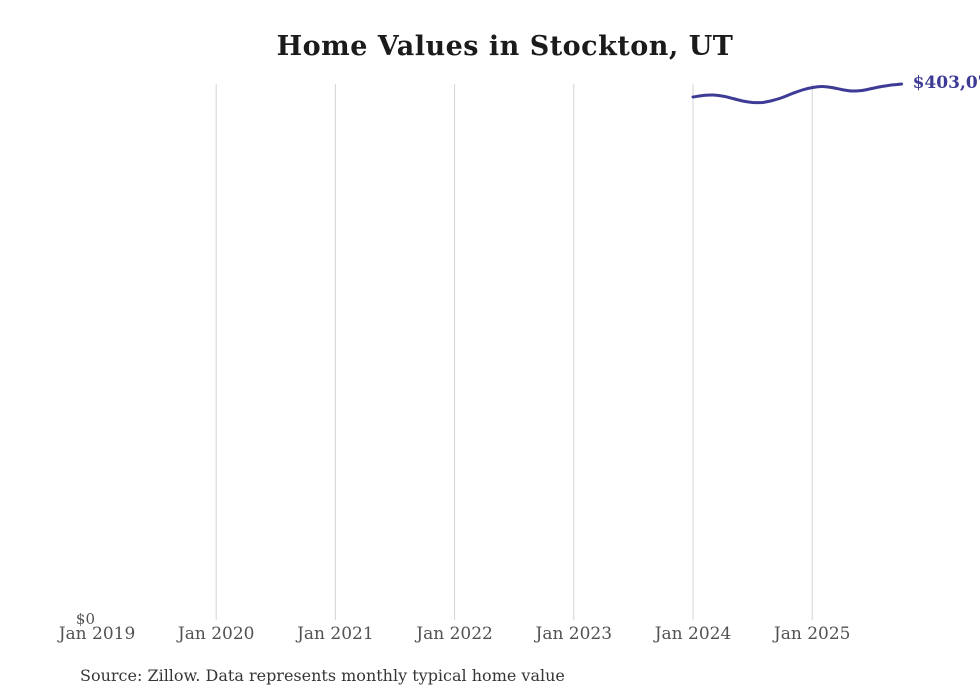 Image resolution: width=980 pixels, height=699 pixels. What do you see at coordinates (797, 93) in the screenshot?
I see `home-value-line` at bounding box center [797, 93].